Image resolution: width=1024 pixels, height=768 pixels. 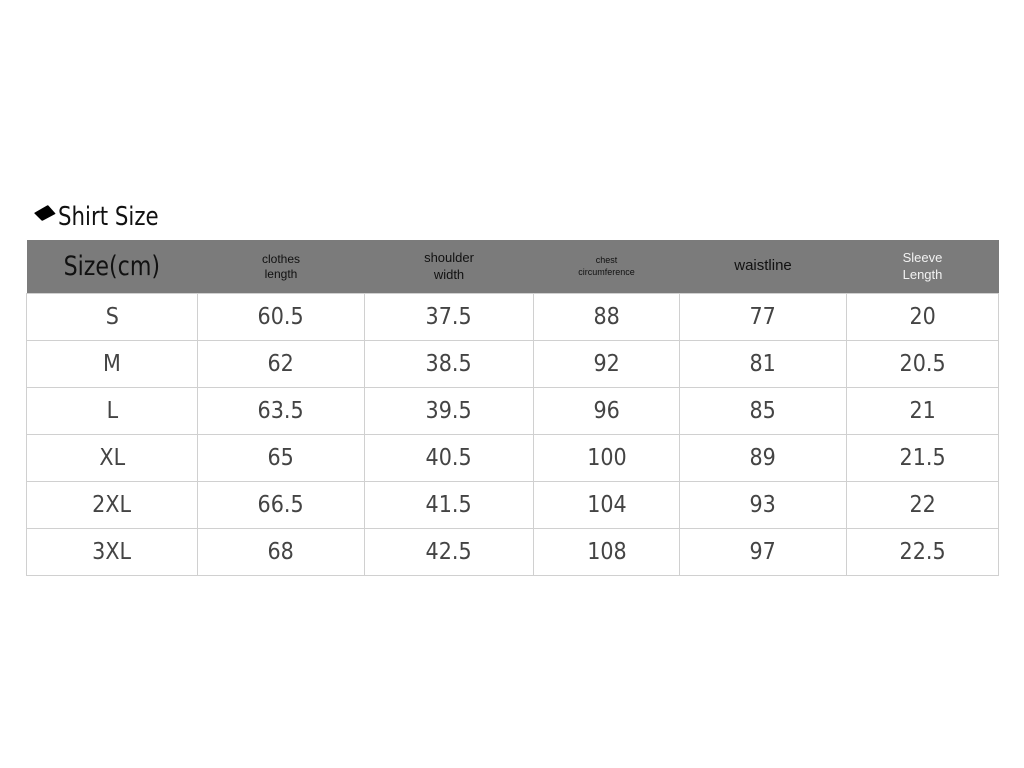 I want to click on cell-value: S, so click(x=112, y=317).